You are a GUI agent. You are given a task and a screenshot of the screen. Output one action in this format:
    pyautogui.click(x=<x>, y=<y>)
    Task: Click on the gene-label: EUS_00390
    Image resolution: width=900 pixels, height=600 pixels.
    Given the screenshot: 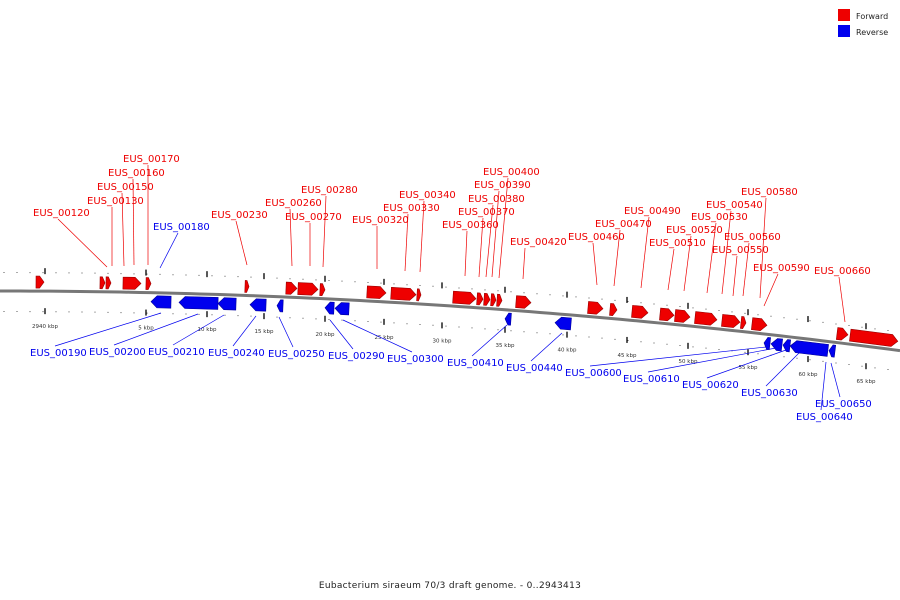 What is the action you would take?
    pyautogui.click(x=502, y=185)
    